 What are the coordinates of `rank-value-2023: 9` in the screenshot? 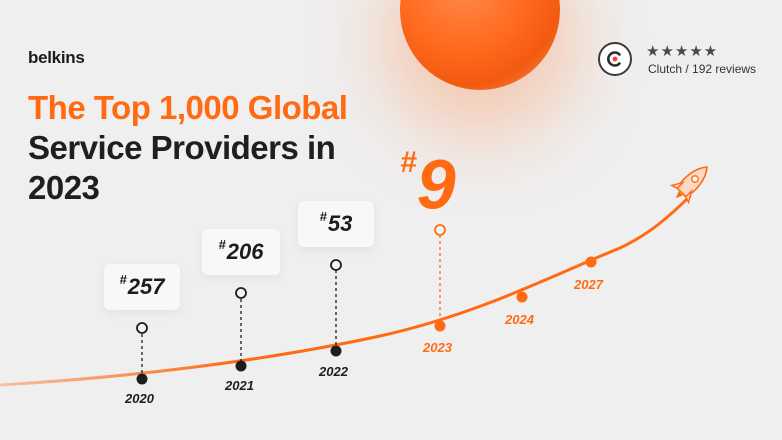 It's located at (436, 184).